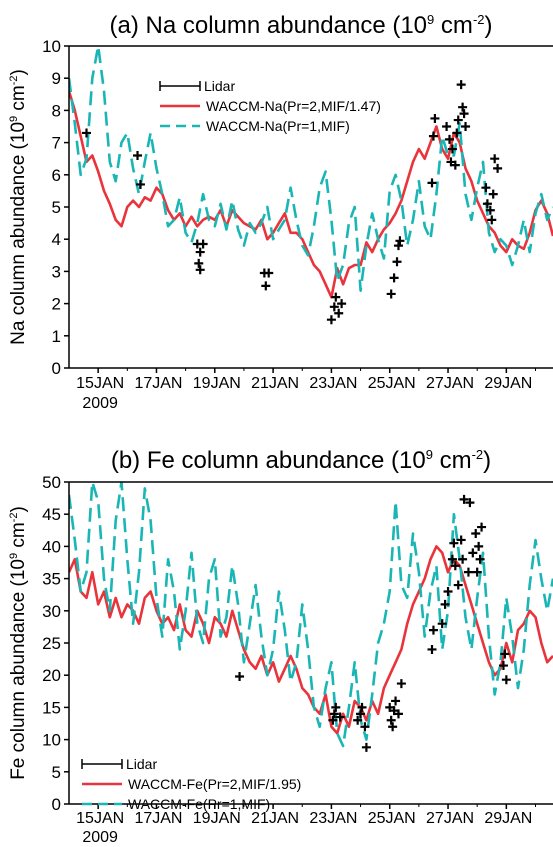 The width and height of the screenshot is (553, 847). I want to click on y-tick-label: 30, so click(51, 611).